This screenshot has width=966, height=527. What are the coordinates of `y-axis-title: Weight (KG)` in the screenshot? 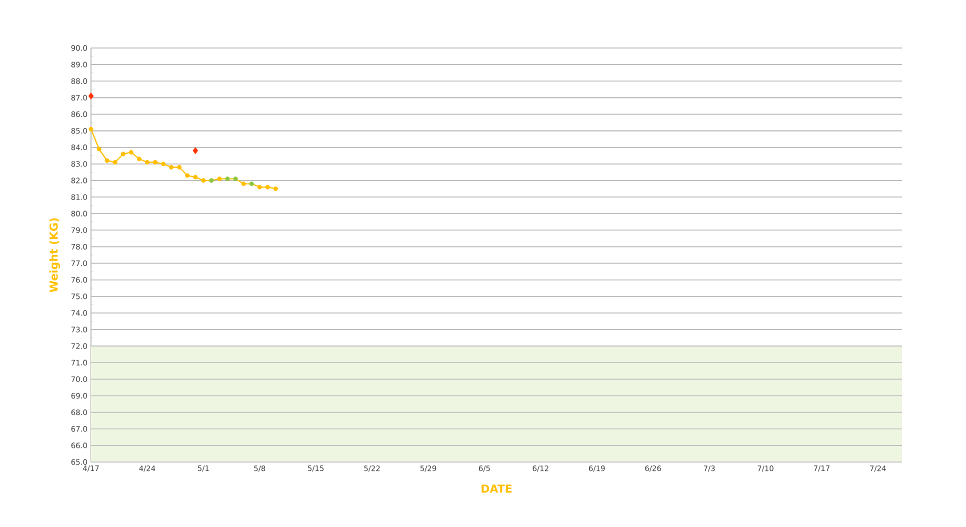 It's located at (54, 255).